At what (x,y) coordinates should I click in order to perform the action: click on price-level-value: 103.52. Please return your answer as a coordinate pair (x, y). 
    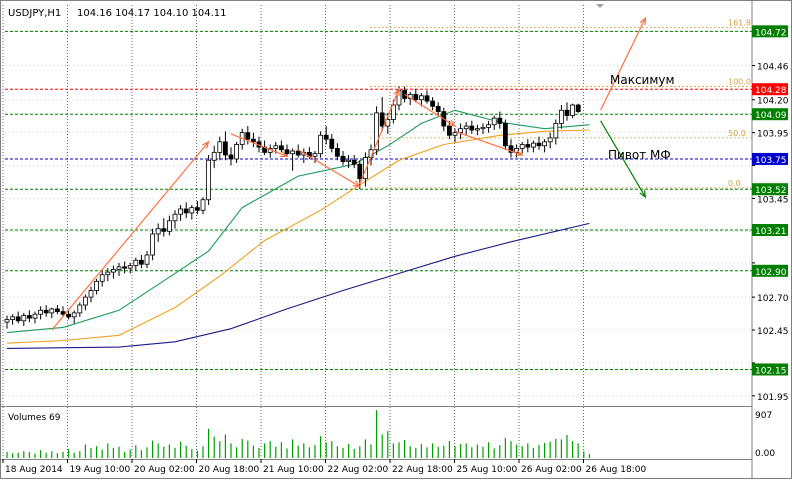
    Looking at the image, I should click on (771, 191).